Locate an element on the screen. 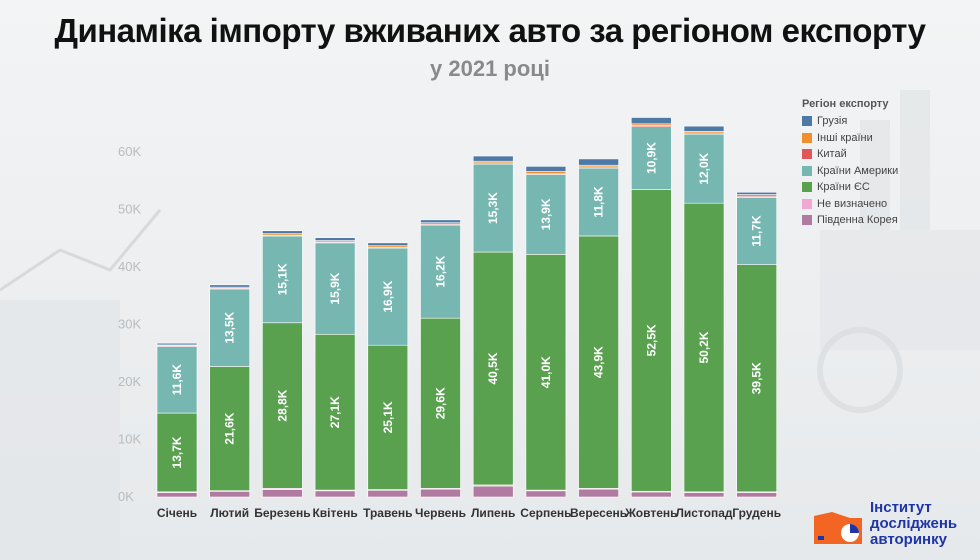 The image size is (980, 560). data-label: 21,6K is located at coordinates (230, 428).